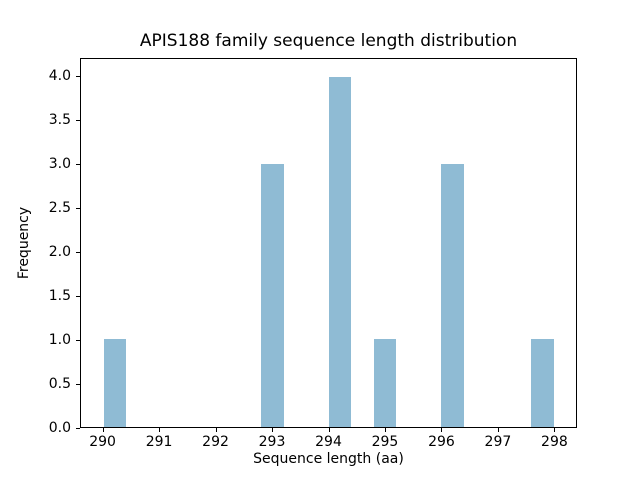  What do you see at coordinates (59, 75) in the screenshot?
I see `y-tick-label: 4.0` at bounding box center [59, 75].